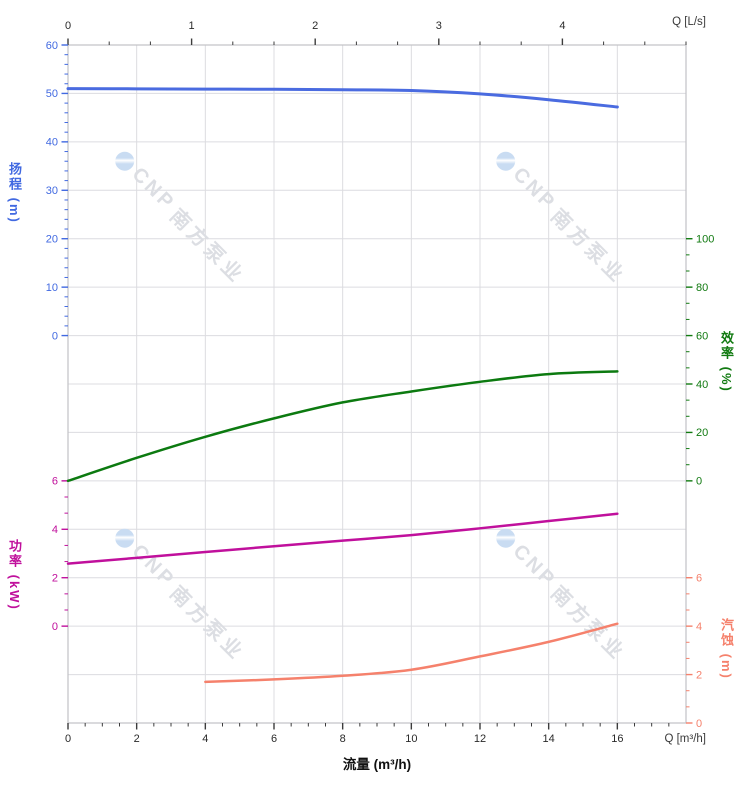 Image resolution: width=752 pixels, height=797 pixels. What do you see at coordinates (274, 739) in the screenshot?
I see `bottom-tick-label: 6` at bounding box center [274, 739].